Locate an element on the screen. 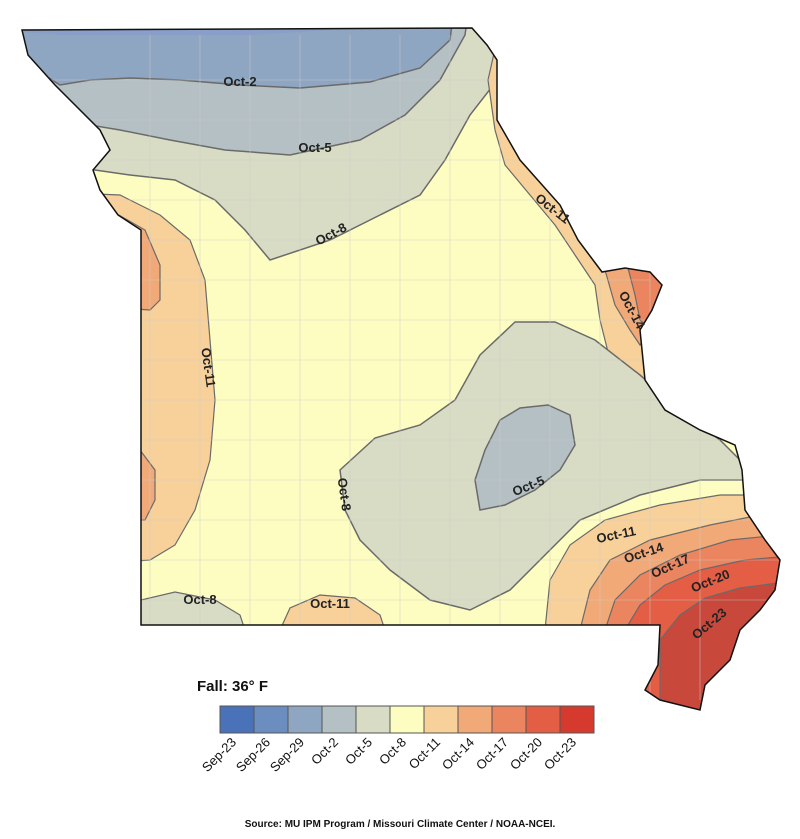  legend-tick-label: Oct-2 is located at coordinates (324, 751).